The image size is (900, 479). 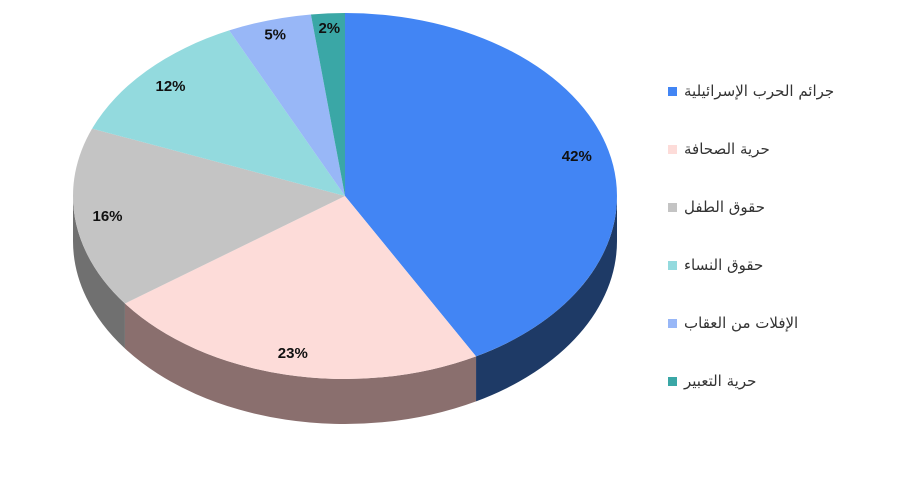 I want to click on legend-label: حقوق النساء, so click(x=724, y=265).